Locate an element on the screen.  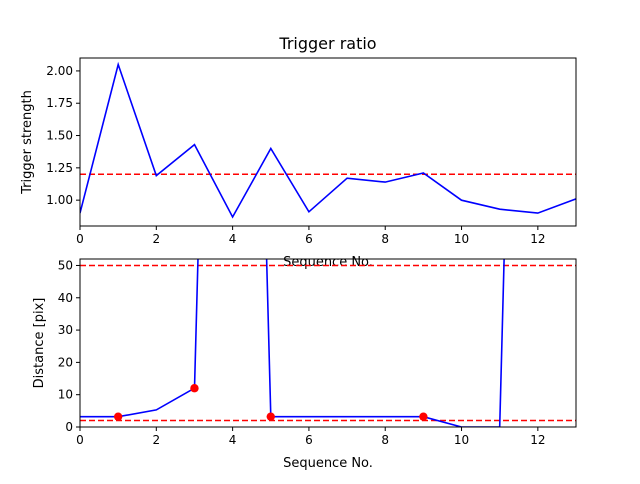
top-xtick-label: 4 is located at coordinates (233, 239).